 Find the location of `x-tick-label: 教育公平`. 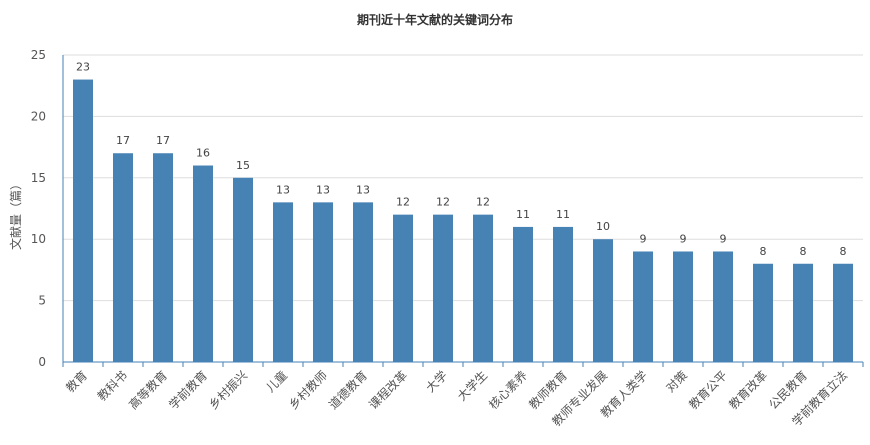

x-tick-label: 教育公平 is located at coordinates (708, 390).